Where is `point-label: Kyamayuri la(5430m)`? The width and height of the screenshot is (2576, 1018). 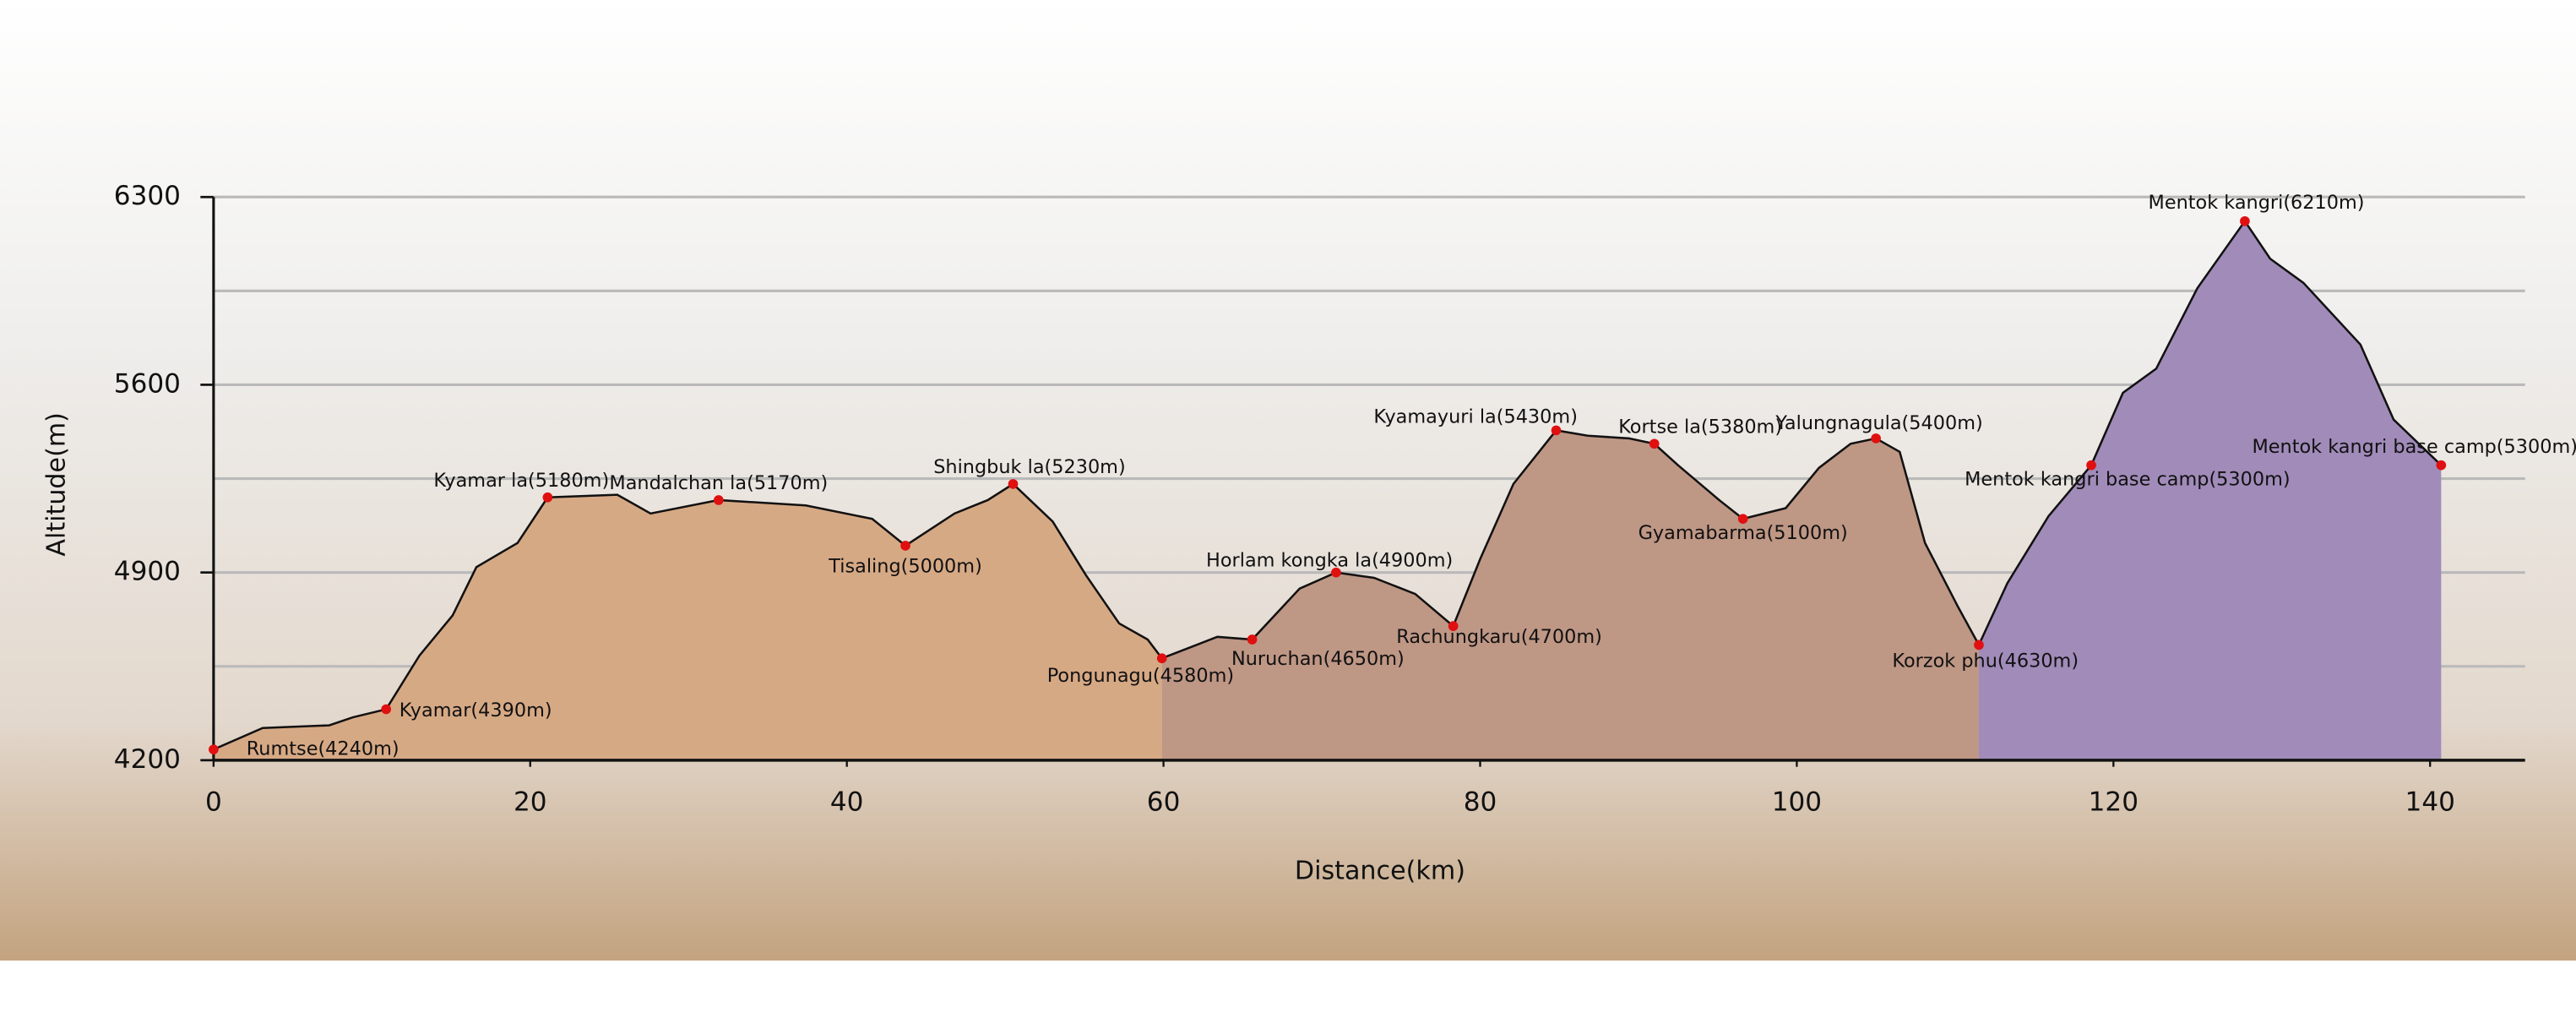 point-label: Kyamayuri la(5430m) is located at coordinates (1475, 417).